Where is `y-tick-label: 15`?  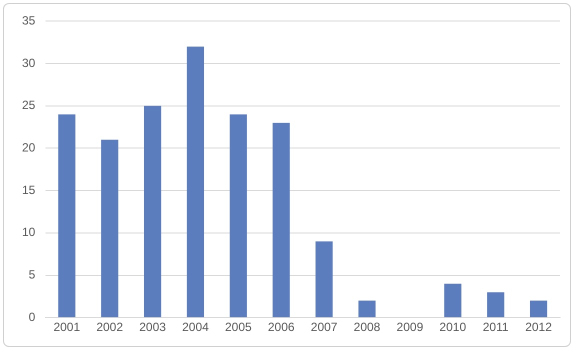 y-tick-label: 15 is located at coordinates (29, 189).